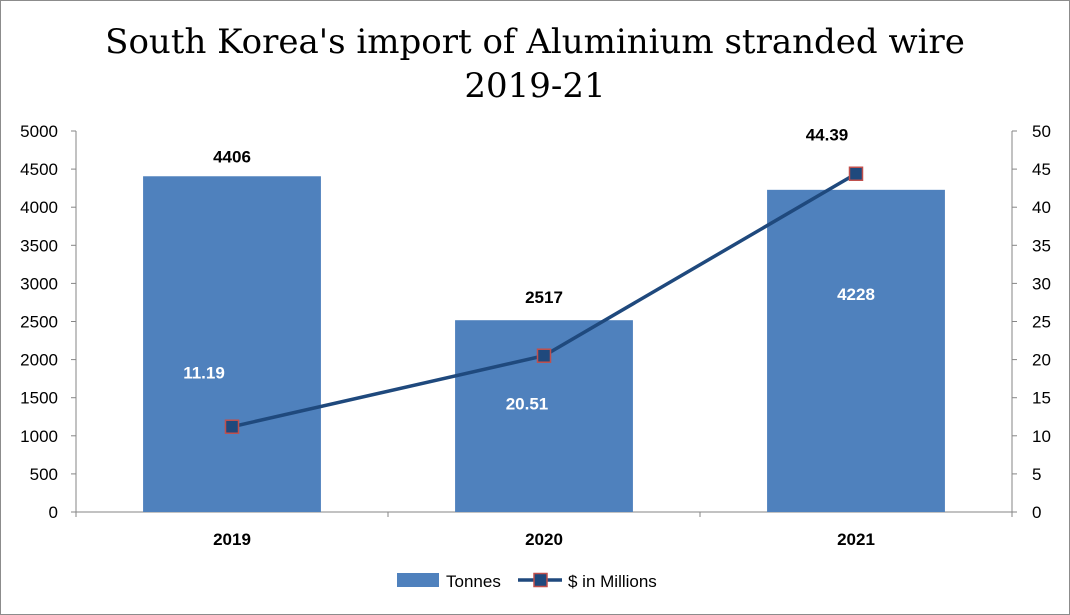 This screenshot has width=1070, height=615. What do you see at coordinates (1041, 436) in the screenshot?
I see `y-right-tick-label: 10` at bounding box center [1041, 436].